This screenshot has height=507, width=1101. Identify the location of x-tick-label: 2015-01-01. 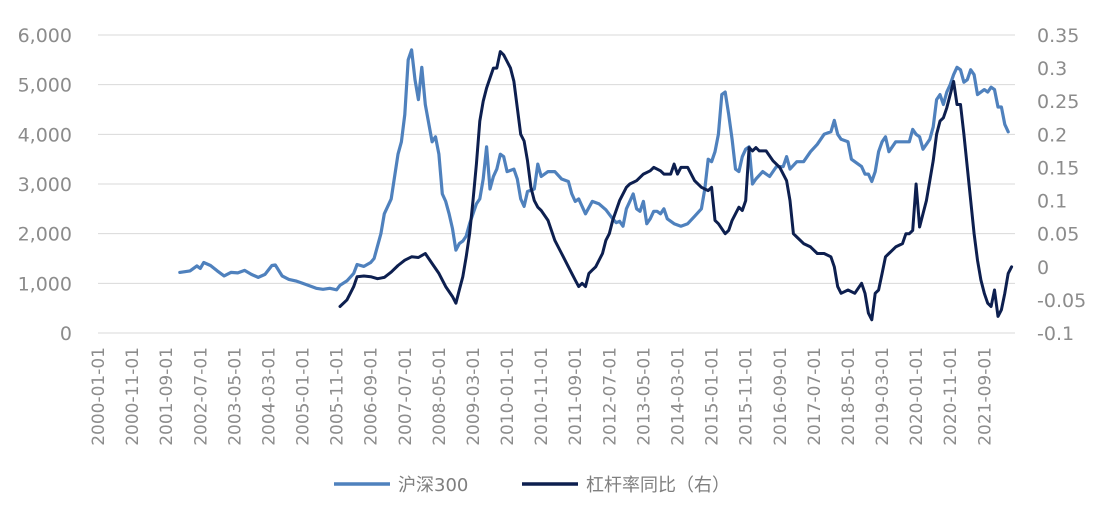
(713, 396).